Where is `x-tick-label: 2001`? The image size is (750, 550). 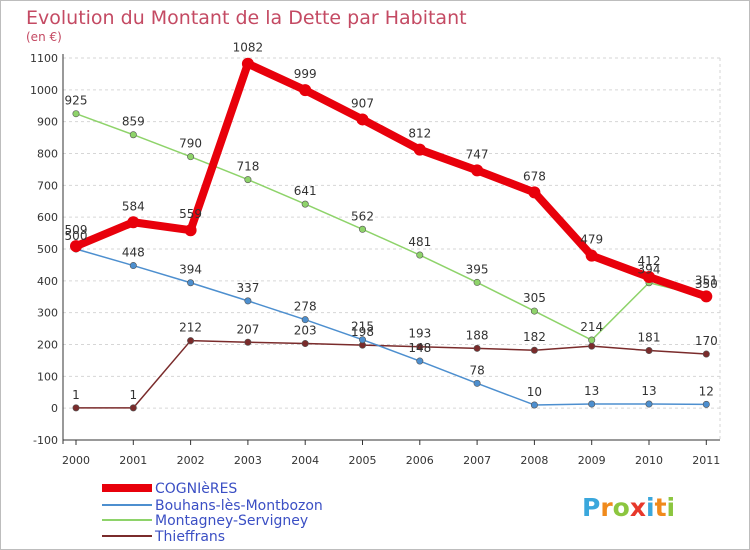 x-tick-label: 2001 is located at coordinates (133, 460).